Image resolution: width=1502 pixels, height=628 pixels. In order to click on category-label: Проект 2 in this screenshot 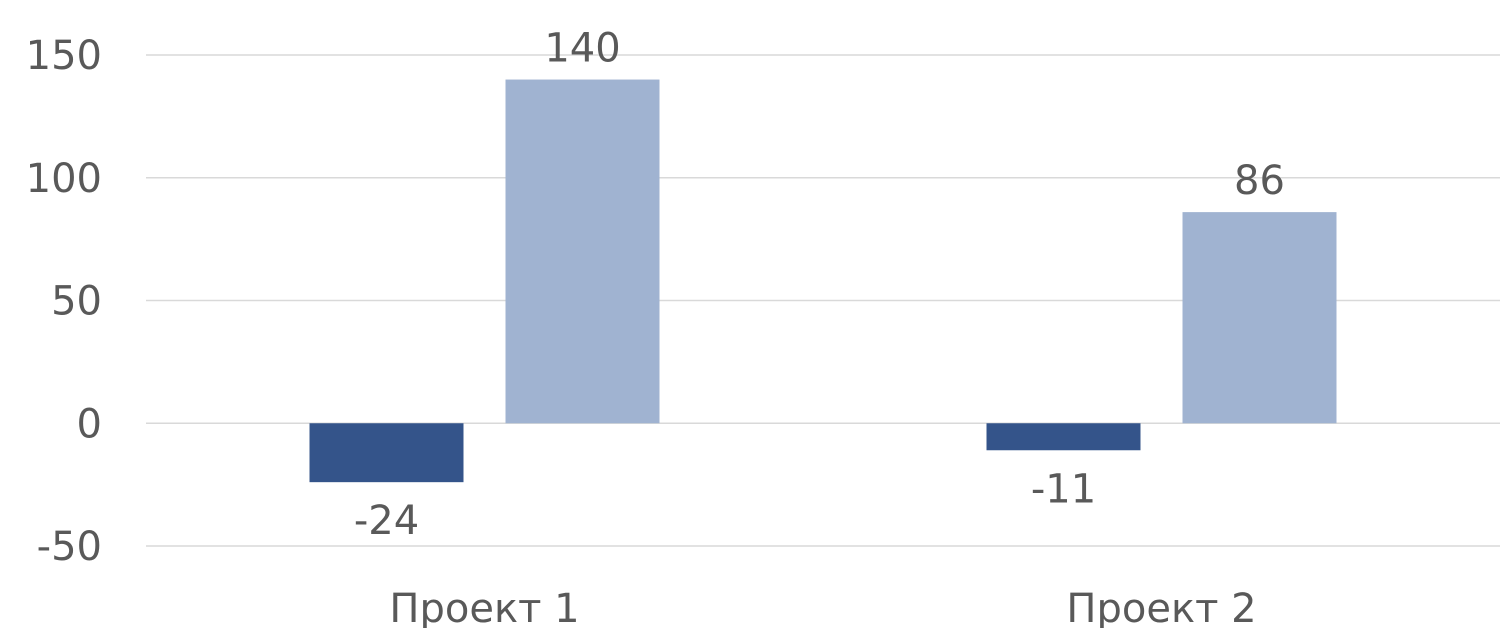, I will do `click(1161, 607)`.